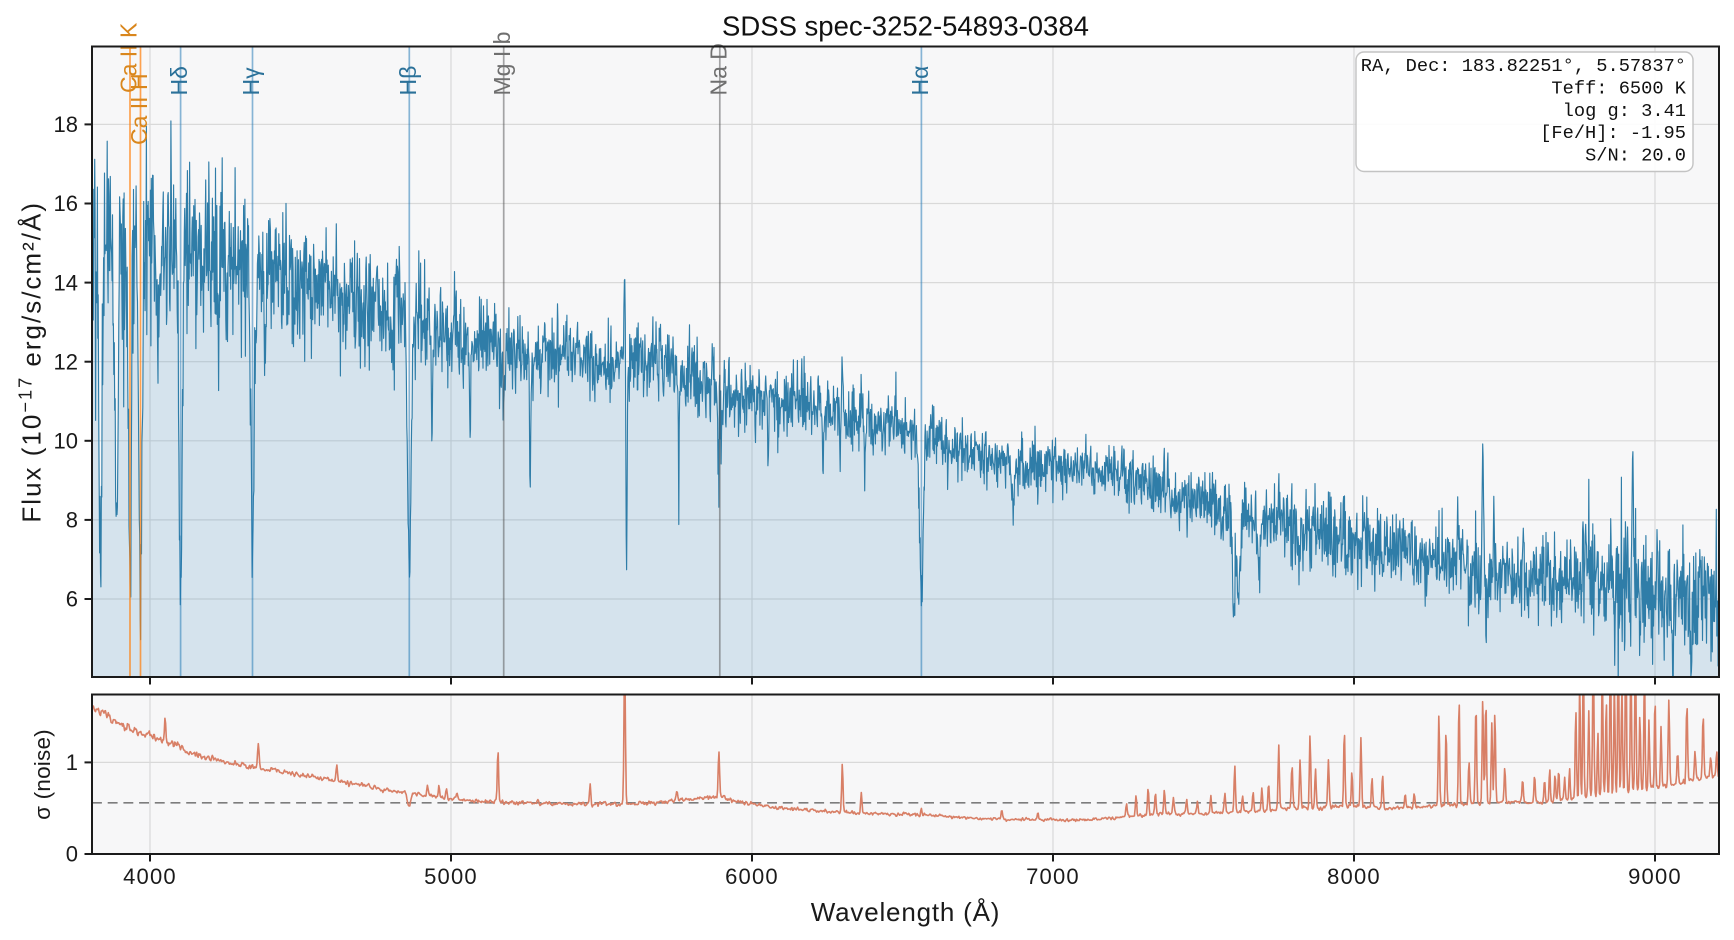 The height and width of the screenshot is (940, 1734). Describe the element at coordinates (66, 124) in the screenshot. I see `svg-text: 18` at that location.